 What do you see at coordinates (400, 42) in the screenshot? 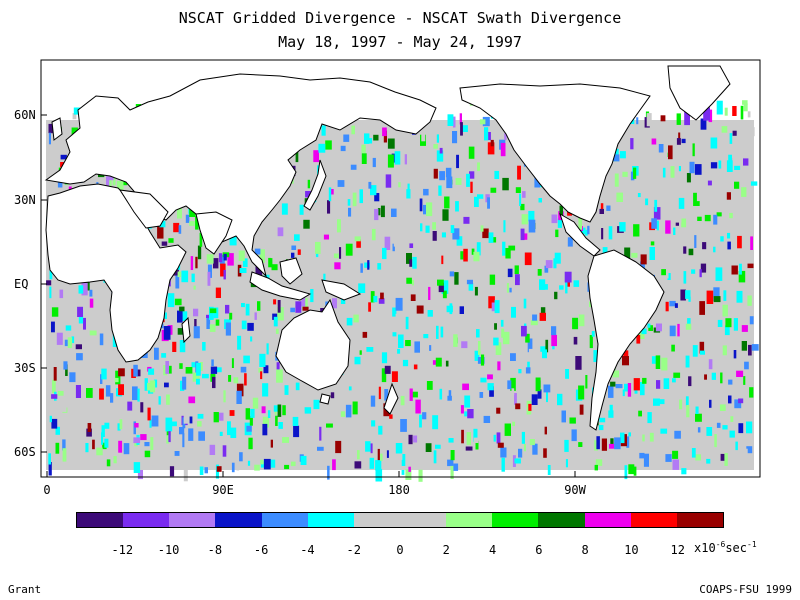
I see `chart-subtitle: May 18, 1997 - May 24, 1997` at bounding box center [400, 42].